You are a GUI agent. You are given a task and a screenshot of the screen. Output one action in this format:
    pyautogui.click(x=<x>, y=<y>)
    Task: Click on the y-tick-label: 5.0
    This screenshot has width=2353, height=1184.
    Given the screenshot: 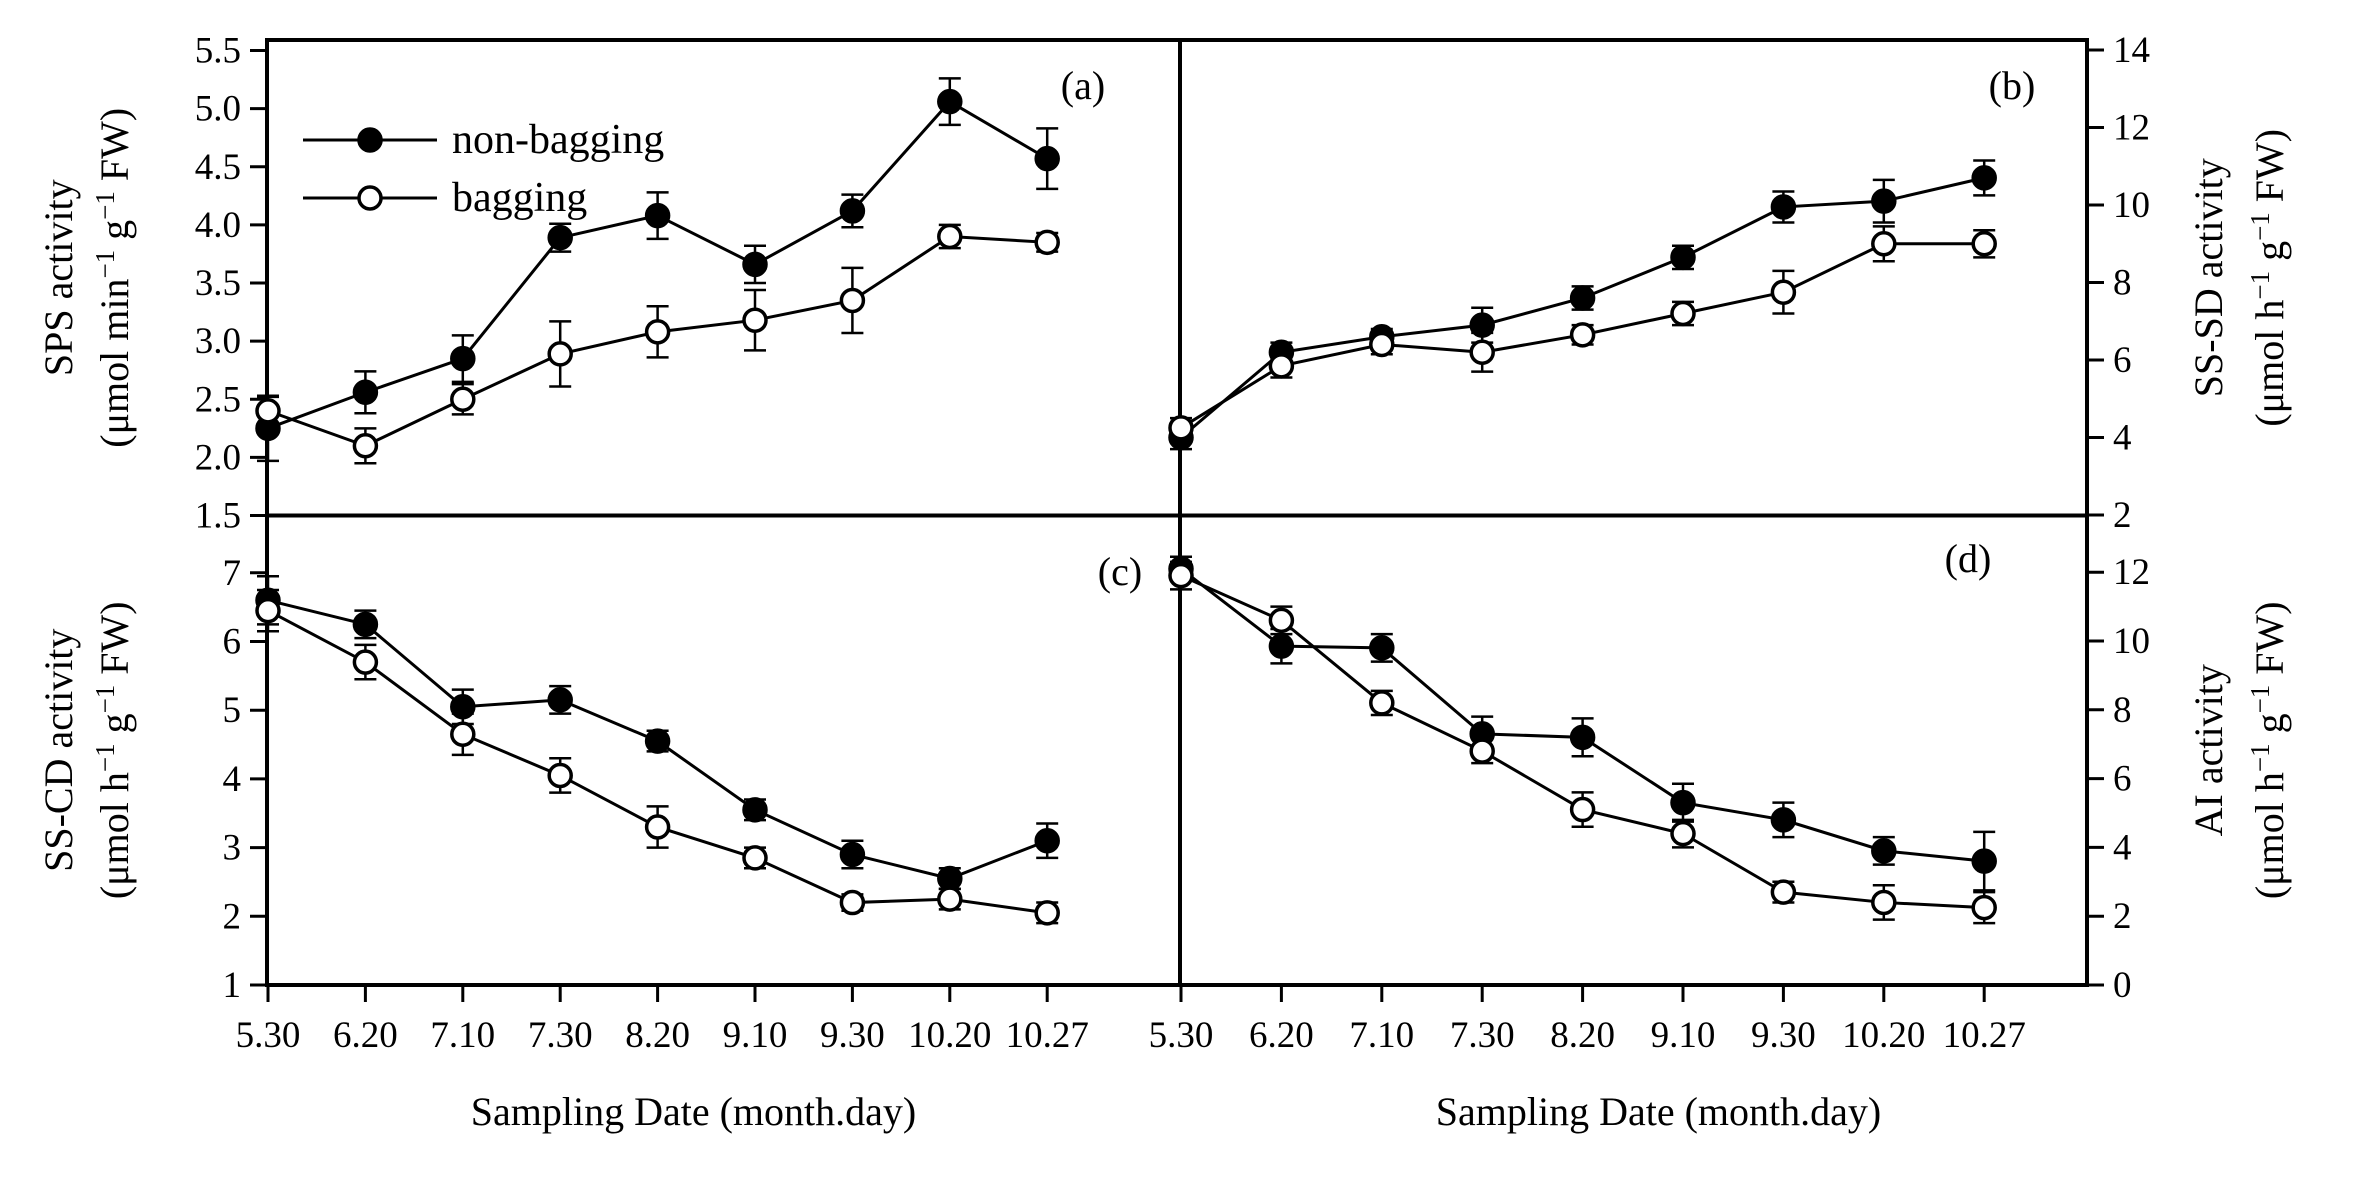 What is the action you would take?
    pyautogui.click(x=218, y=109)
    